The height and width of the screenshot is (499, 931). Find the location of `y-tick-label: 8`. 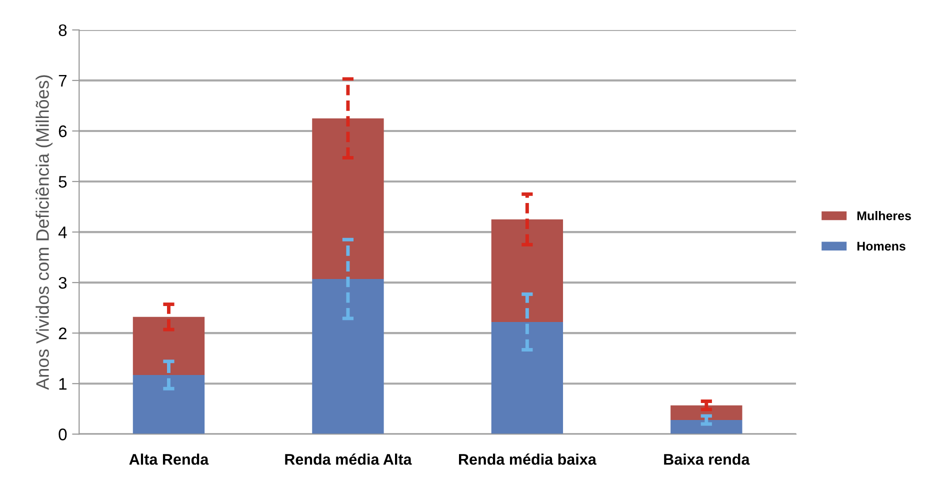

y-tick-label: 8 is located at coordinates (62, 30).